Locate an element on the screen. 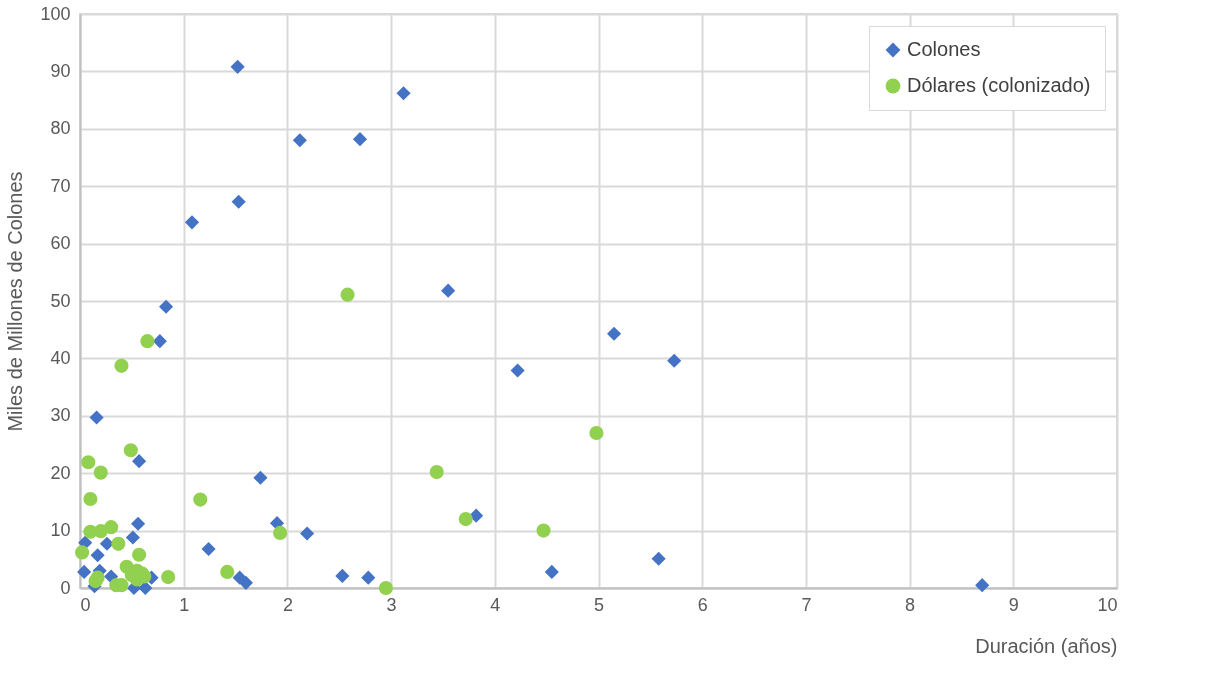 The height and width of the screenshot is (700, 1208). y-axis-title: Miles de Millones de Colones is located at coordinates (15, 301).